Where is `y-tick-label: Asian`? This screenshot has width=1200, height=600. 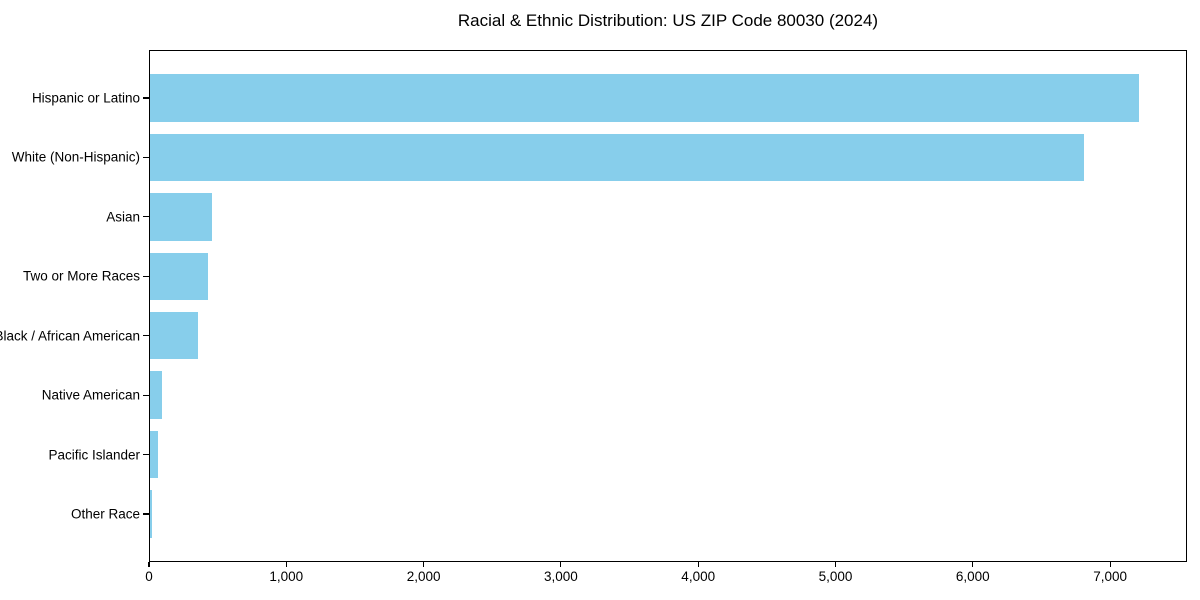
y-tick-label: Asian is located at coordinates (123, 217).